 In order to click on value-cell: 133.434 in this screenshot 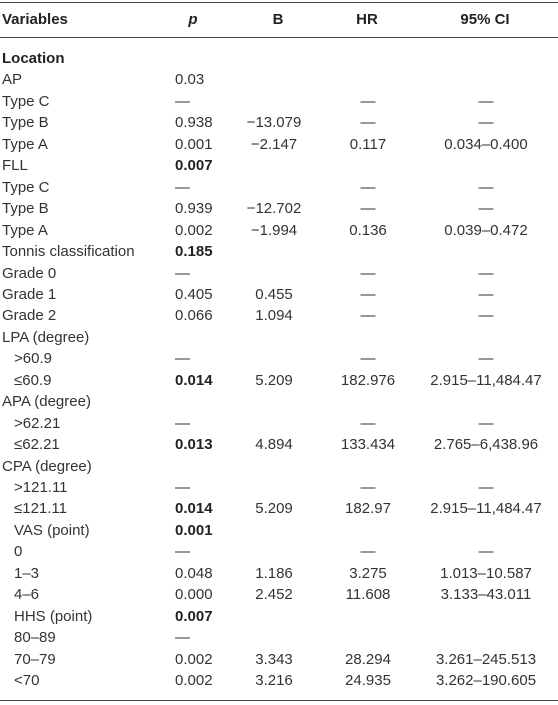, I will do `click(368, 445)`.